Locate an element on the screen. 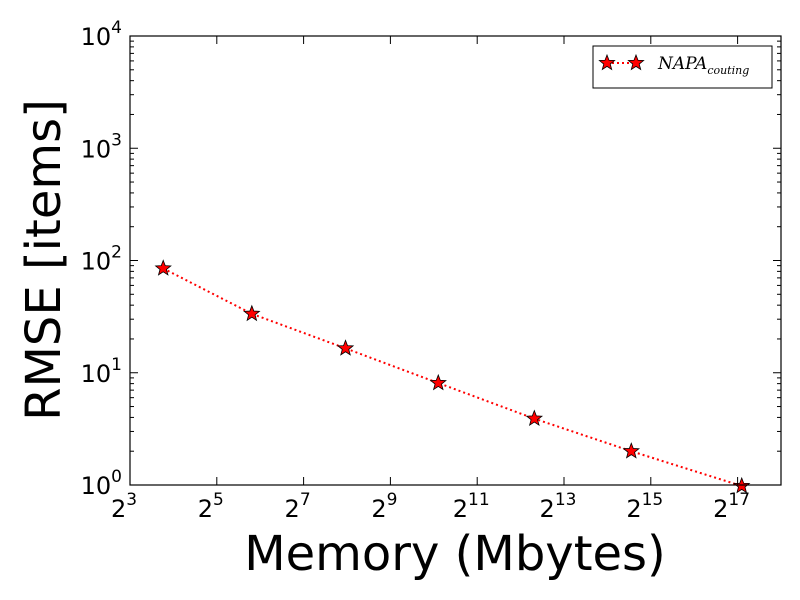 This screenshot has width=800, height=600. legend-box is located at coordinates (682, 67).